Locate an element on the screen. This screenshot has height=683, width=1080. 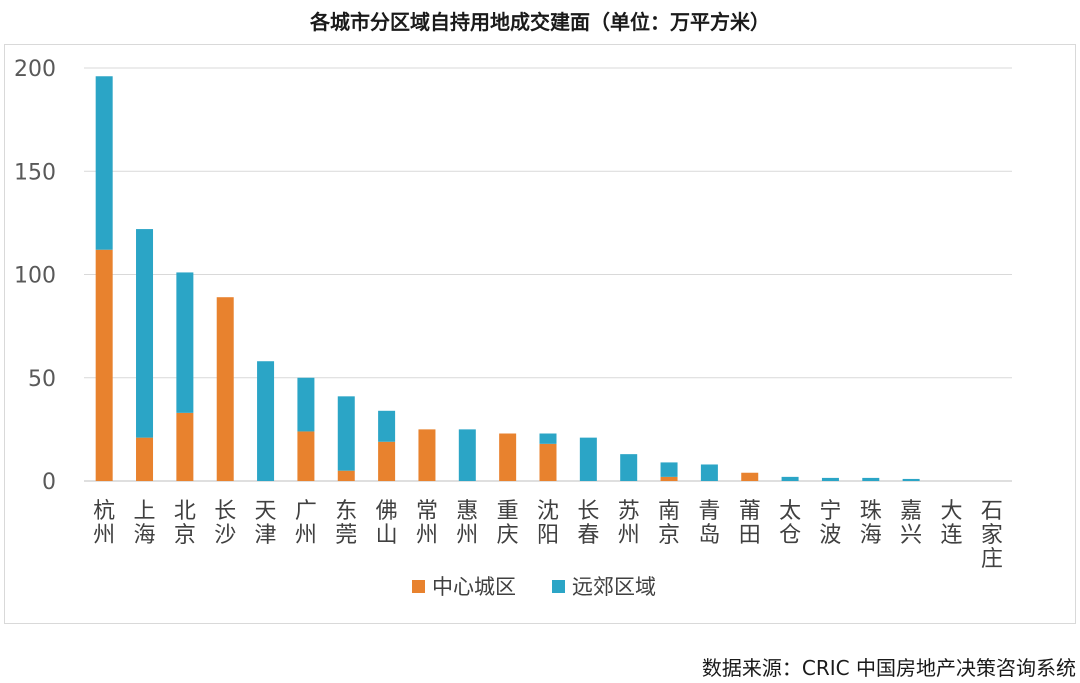
x-tick-label: 重庆 is located at coordinates (508, 523).